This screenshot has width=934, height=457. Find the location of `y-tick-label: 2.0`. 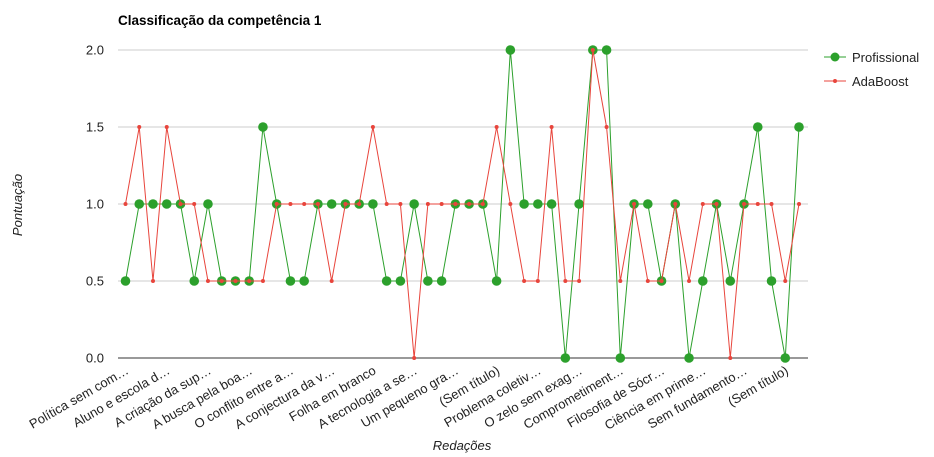

y-tick-label: 2.0 is located at coordinates (95, 50).